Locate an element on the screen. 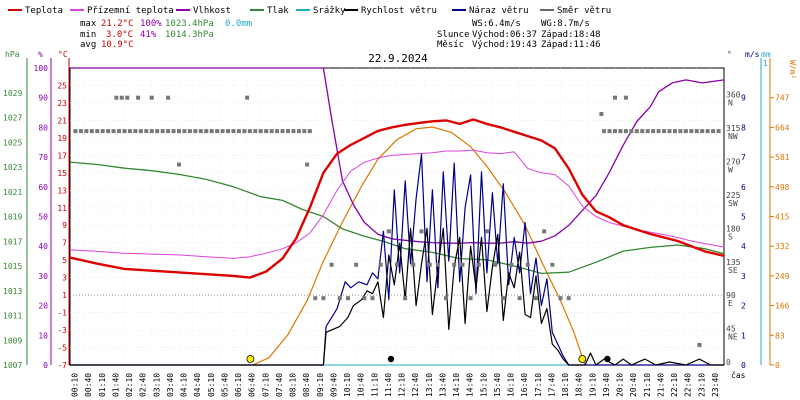 The image size is (800, 400). tick-label-ms: 8 is located at coordinates (743, 127).